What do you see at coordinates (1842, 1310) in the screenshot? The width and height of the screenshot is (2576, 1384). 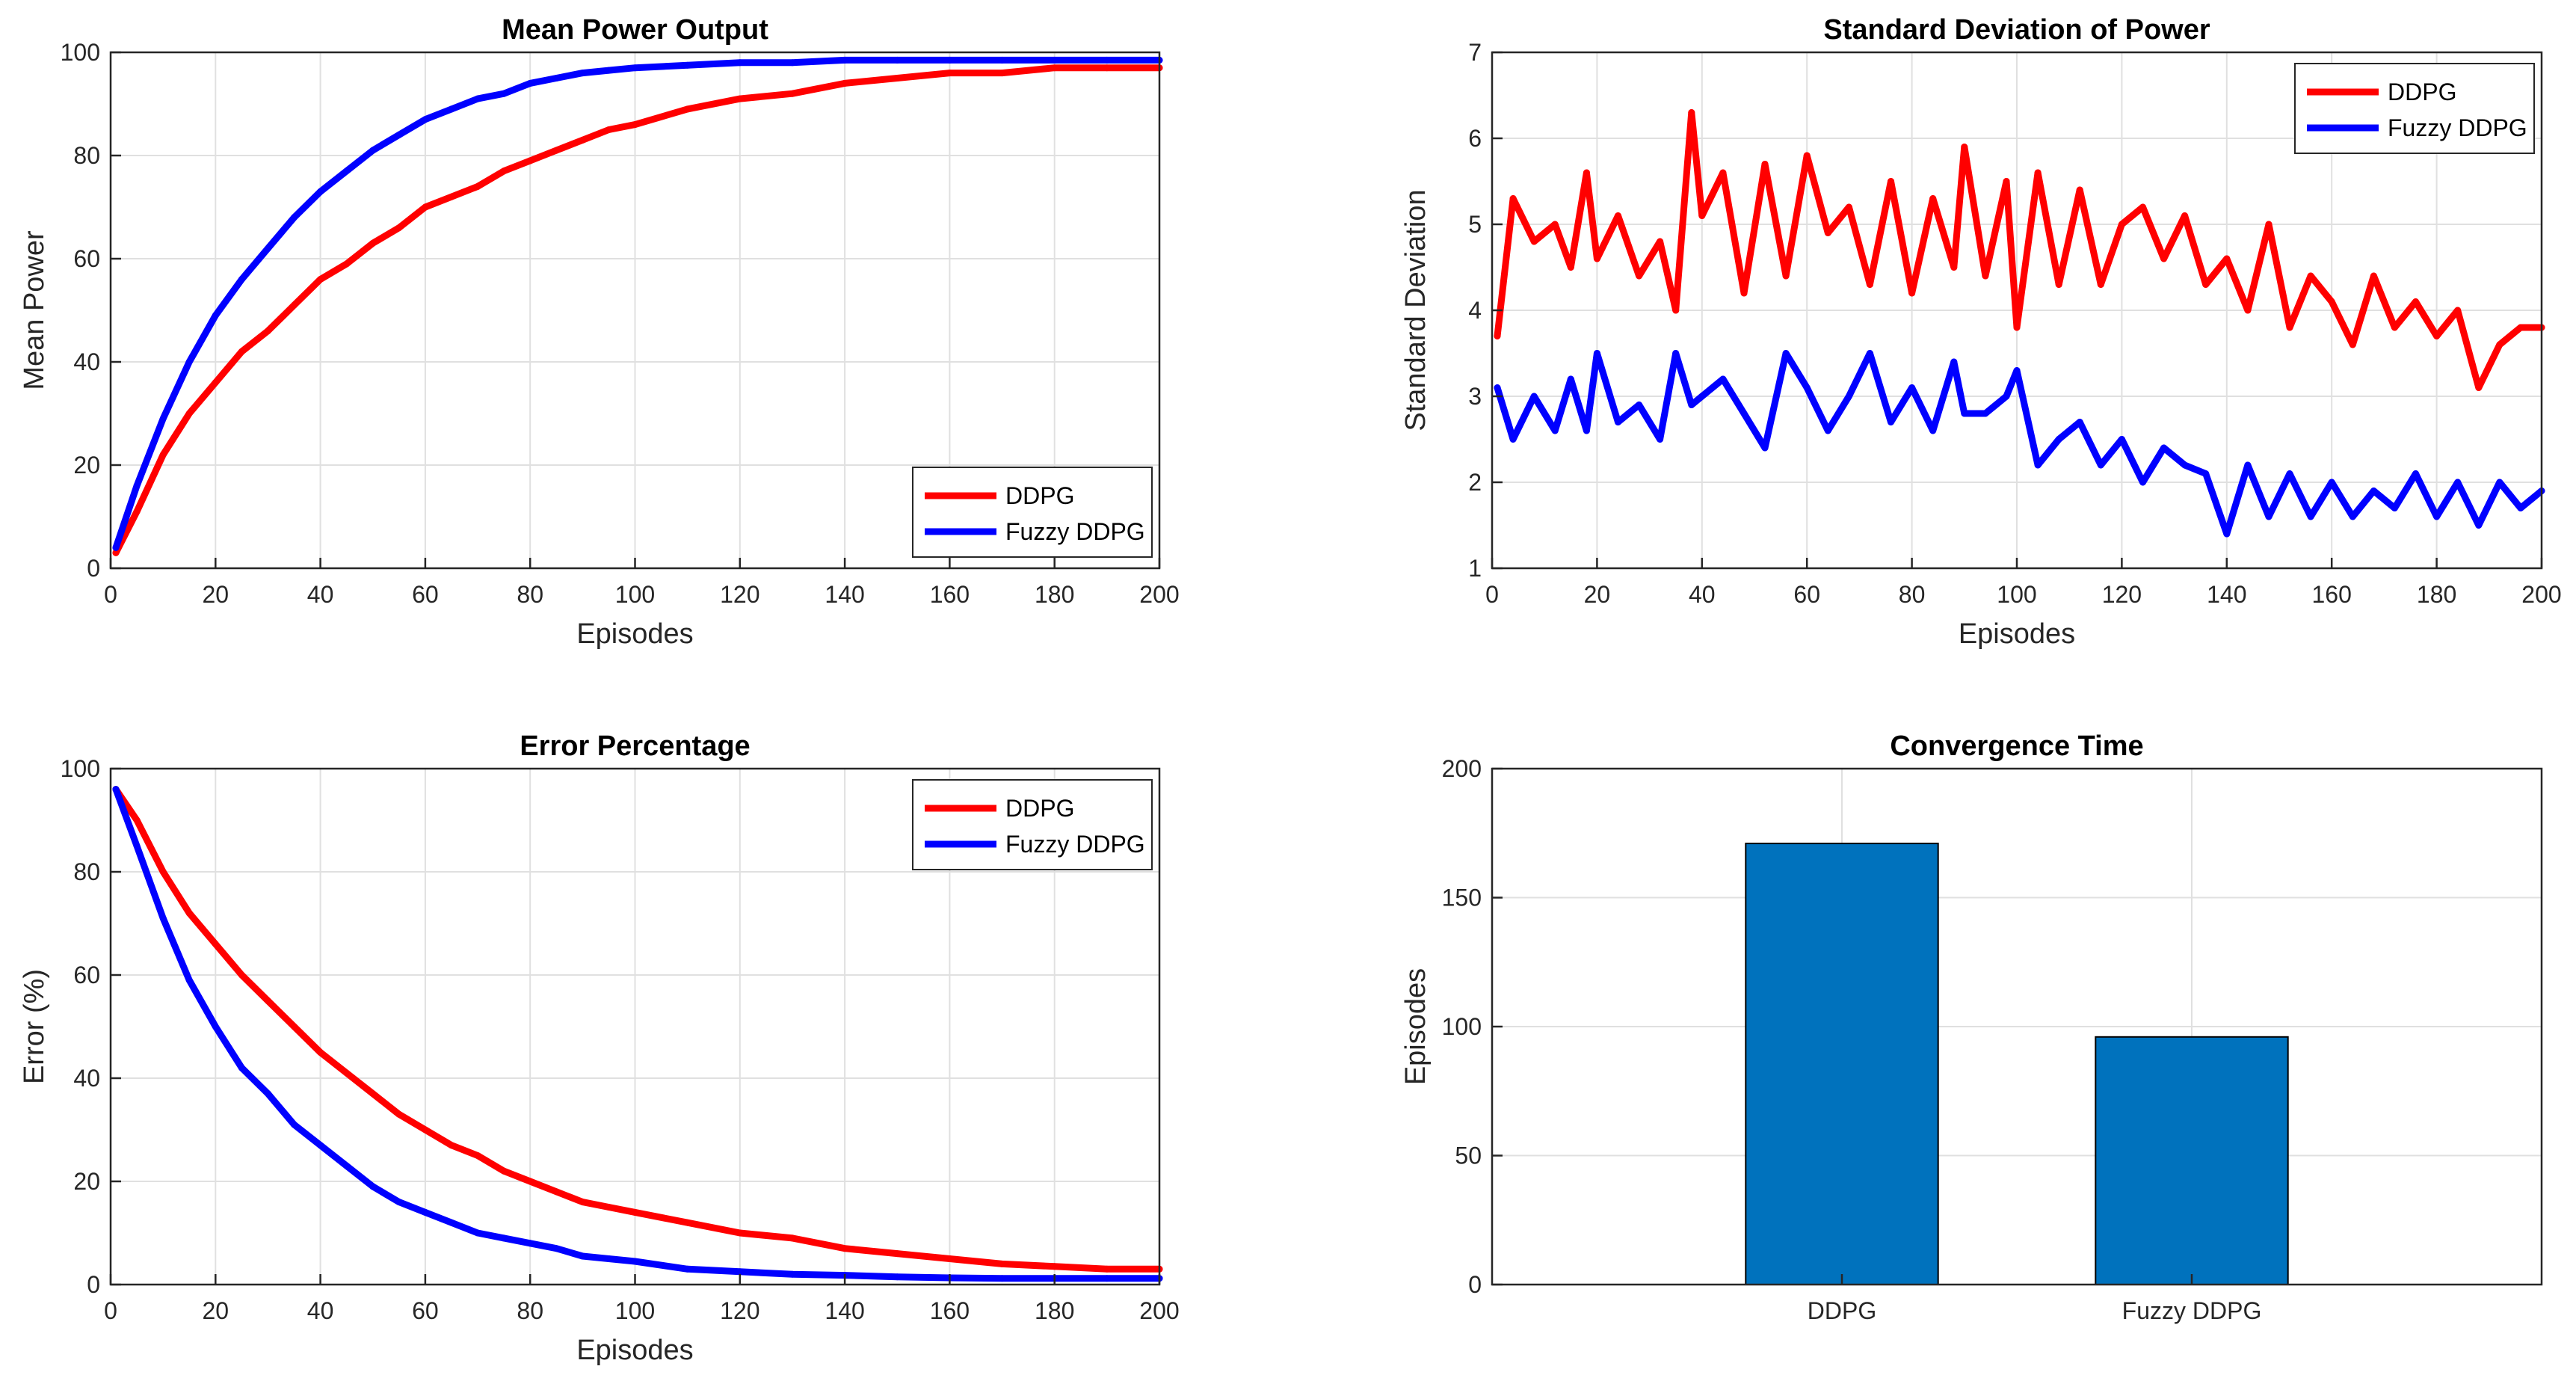 I see `x-tick-label-ddpg: DDPG` at bounding box center [1842, 1310].